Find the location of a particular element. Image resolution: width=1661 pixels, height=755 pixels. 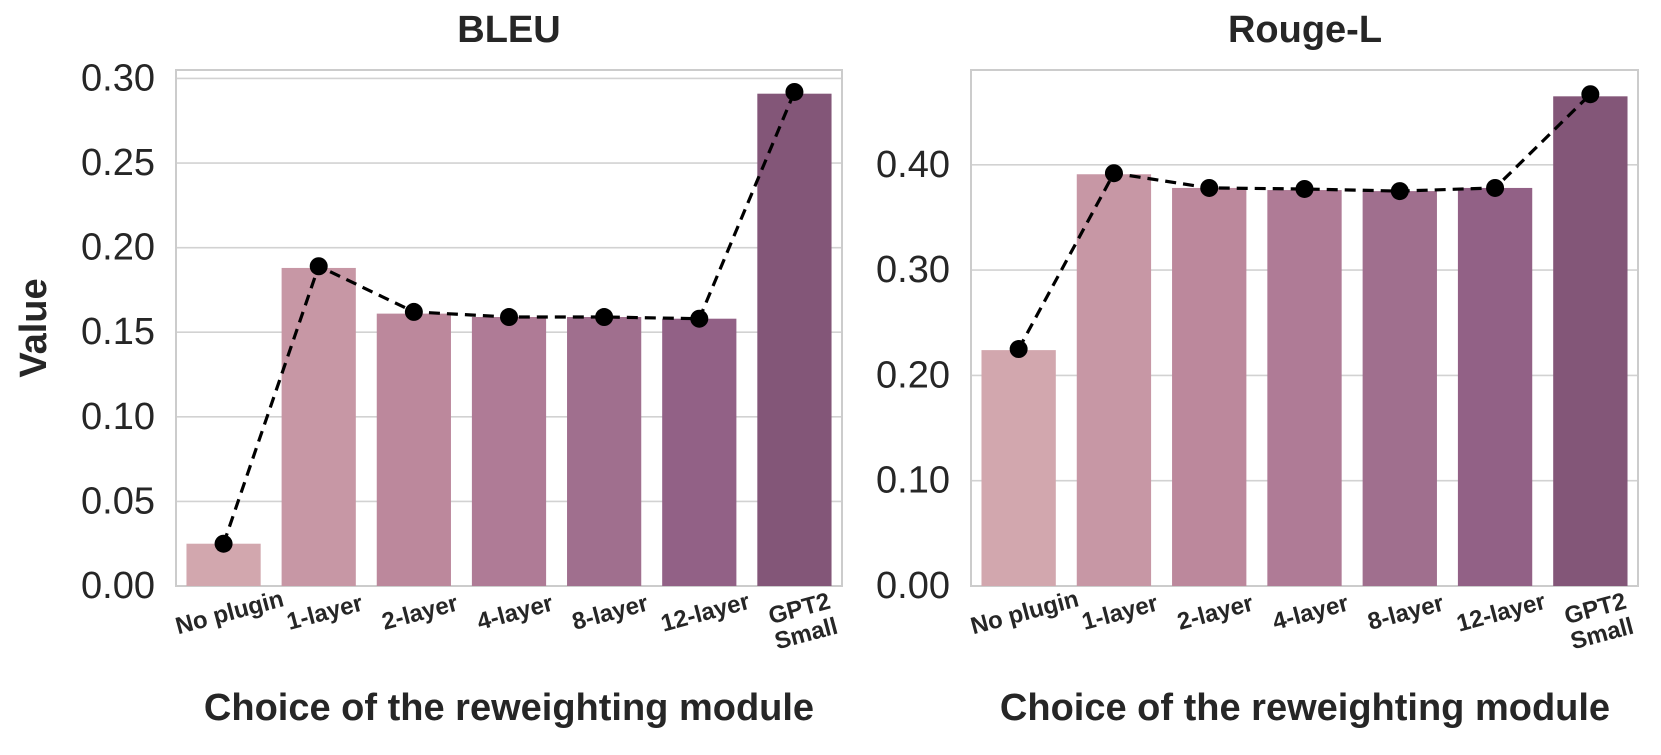

y-tick-label: 0.15 is located at coordinates (118, 332).